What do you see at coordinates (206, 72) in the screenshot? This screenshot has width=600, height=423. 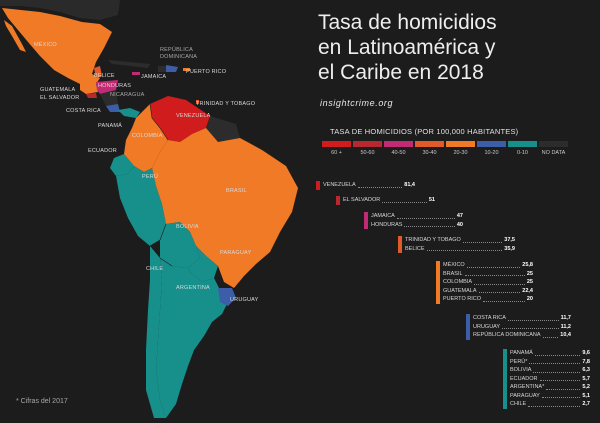 I see `map-country-label: PUERTO RICO` at bounding box center [206, 72].